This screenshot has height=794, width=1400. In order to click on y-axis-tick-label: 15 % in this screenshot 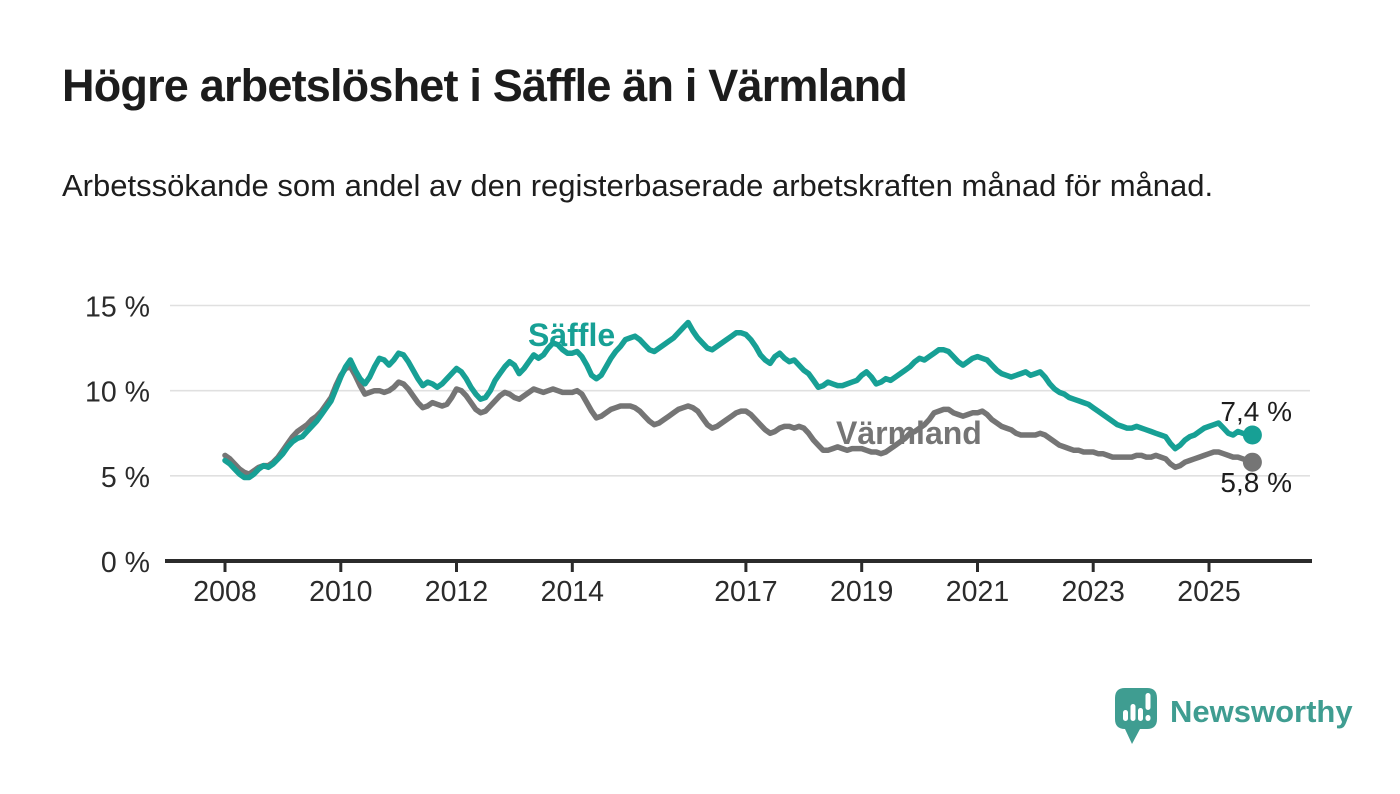, I will do `click(117, 308)`.